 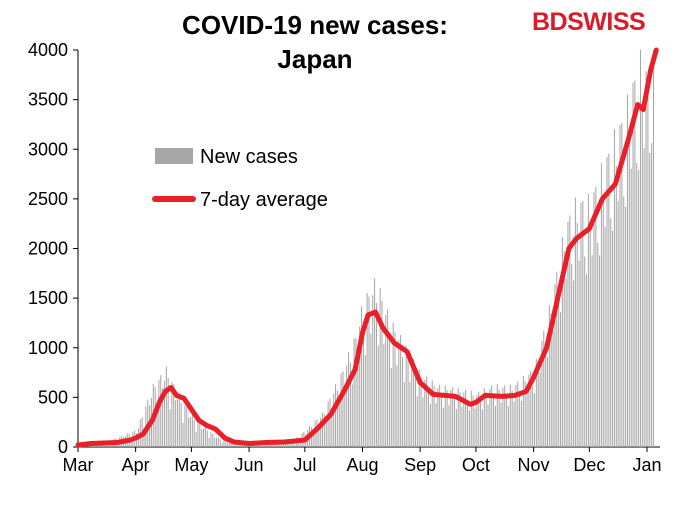 What do you see at coordinates (249, 157) in the screenshot?
I see `legend-label-new-cases: New cases` at bounding box center [249, 157].